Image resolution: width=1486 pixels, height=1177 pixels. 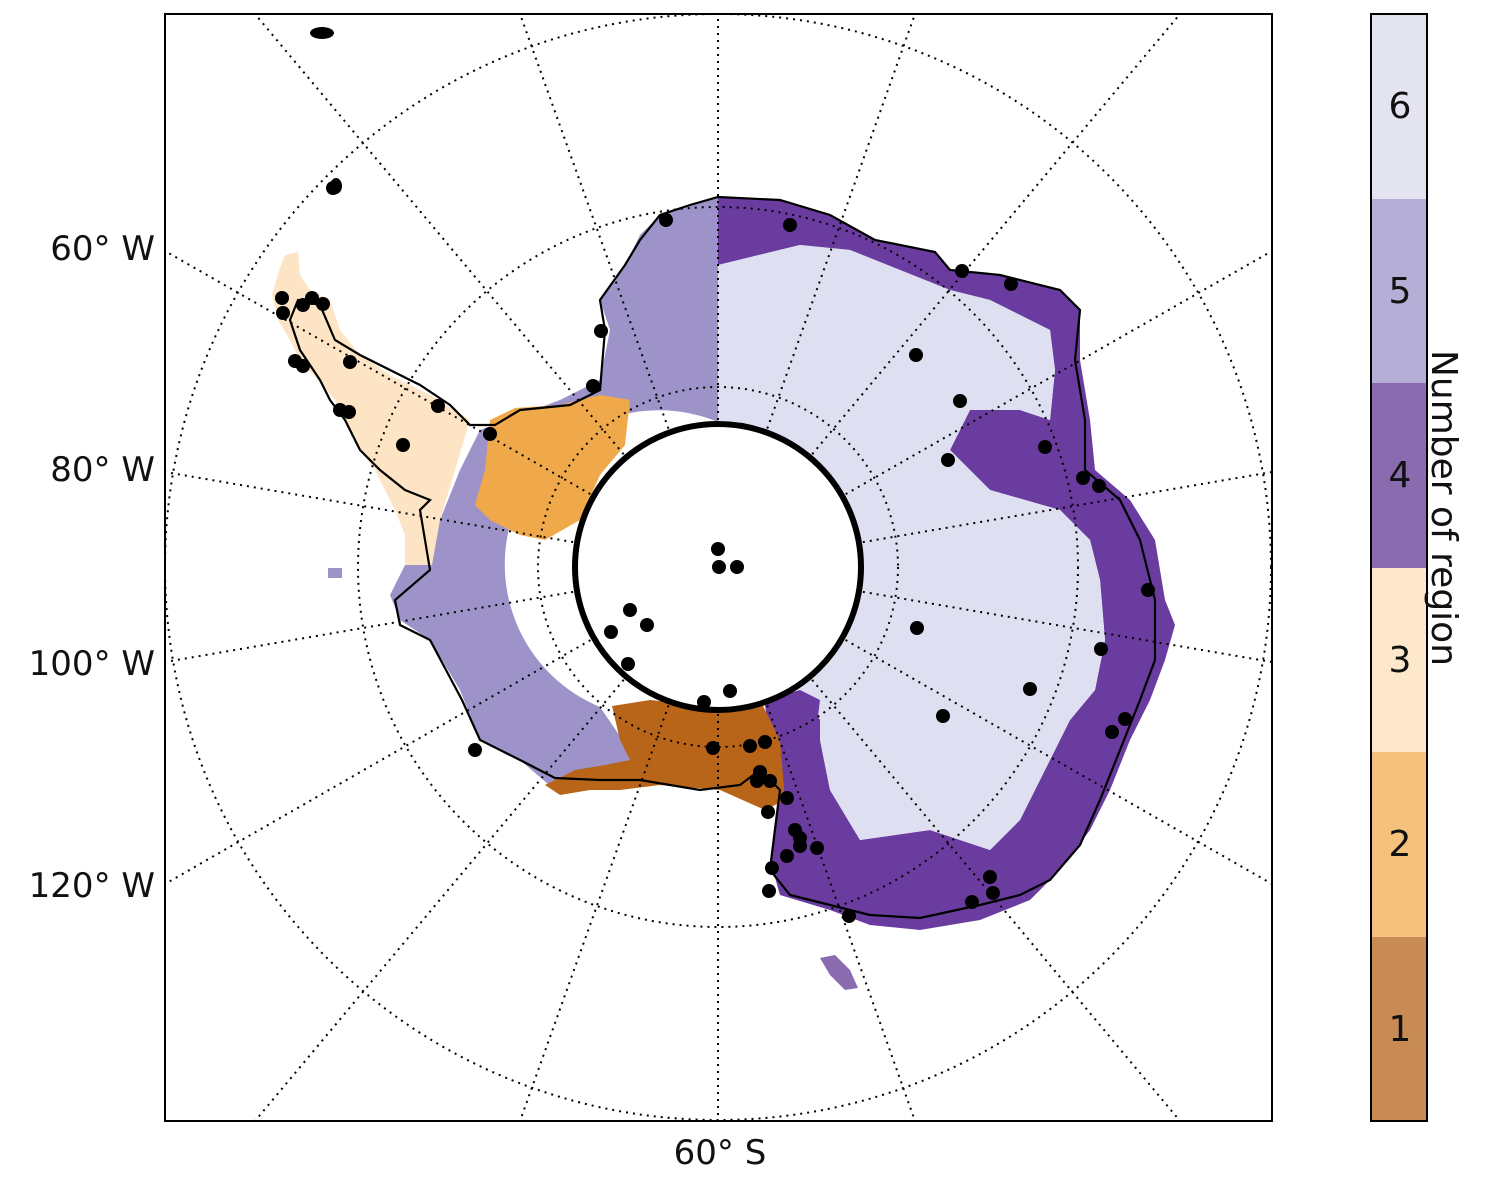 I want to click on lon-label-80w: 80° W, so click(x=102, y=470).